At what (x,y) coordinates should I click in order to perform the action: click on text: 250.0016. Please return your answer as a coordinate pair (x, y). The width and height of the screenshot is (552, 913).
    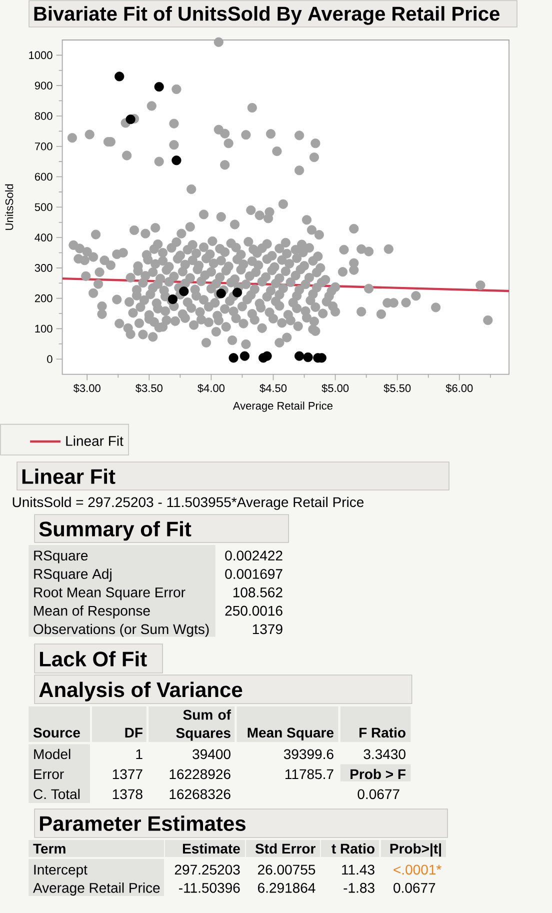
    Looking at the image, I should click on (253, 611).